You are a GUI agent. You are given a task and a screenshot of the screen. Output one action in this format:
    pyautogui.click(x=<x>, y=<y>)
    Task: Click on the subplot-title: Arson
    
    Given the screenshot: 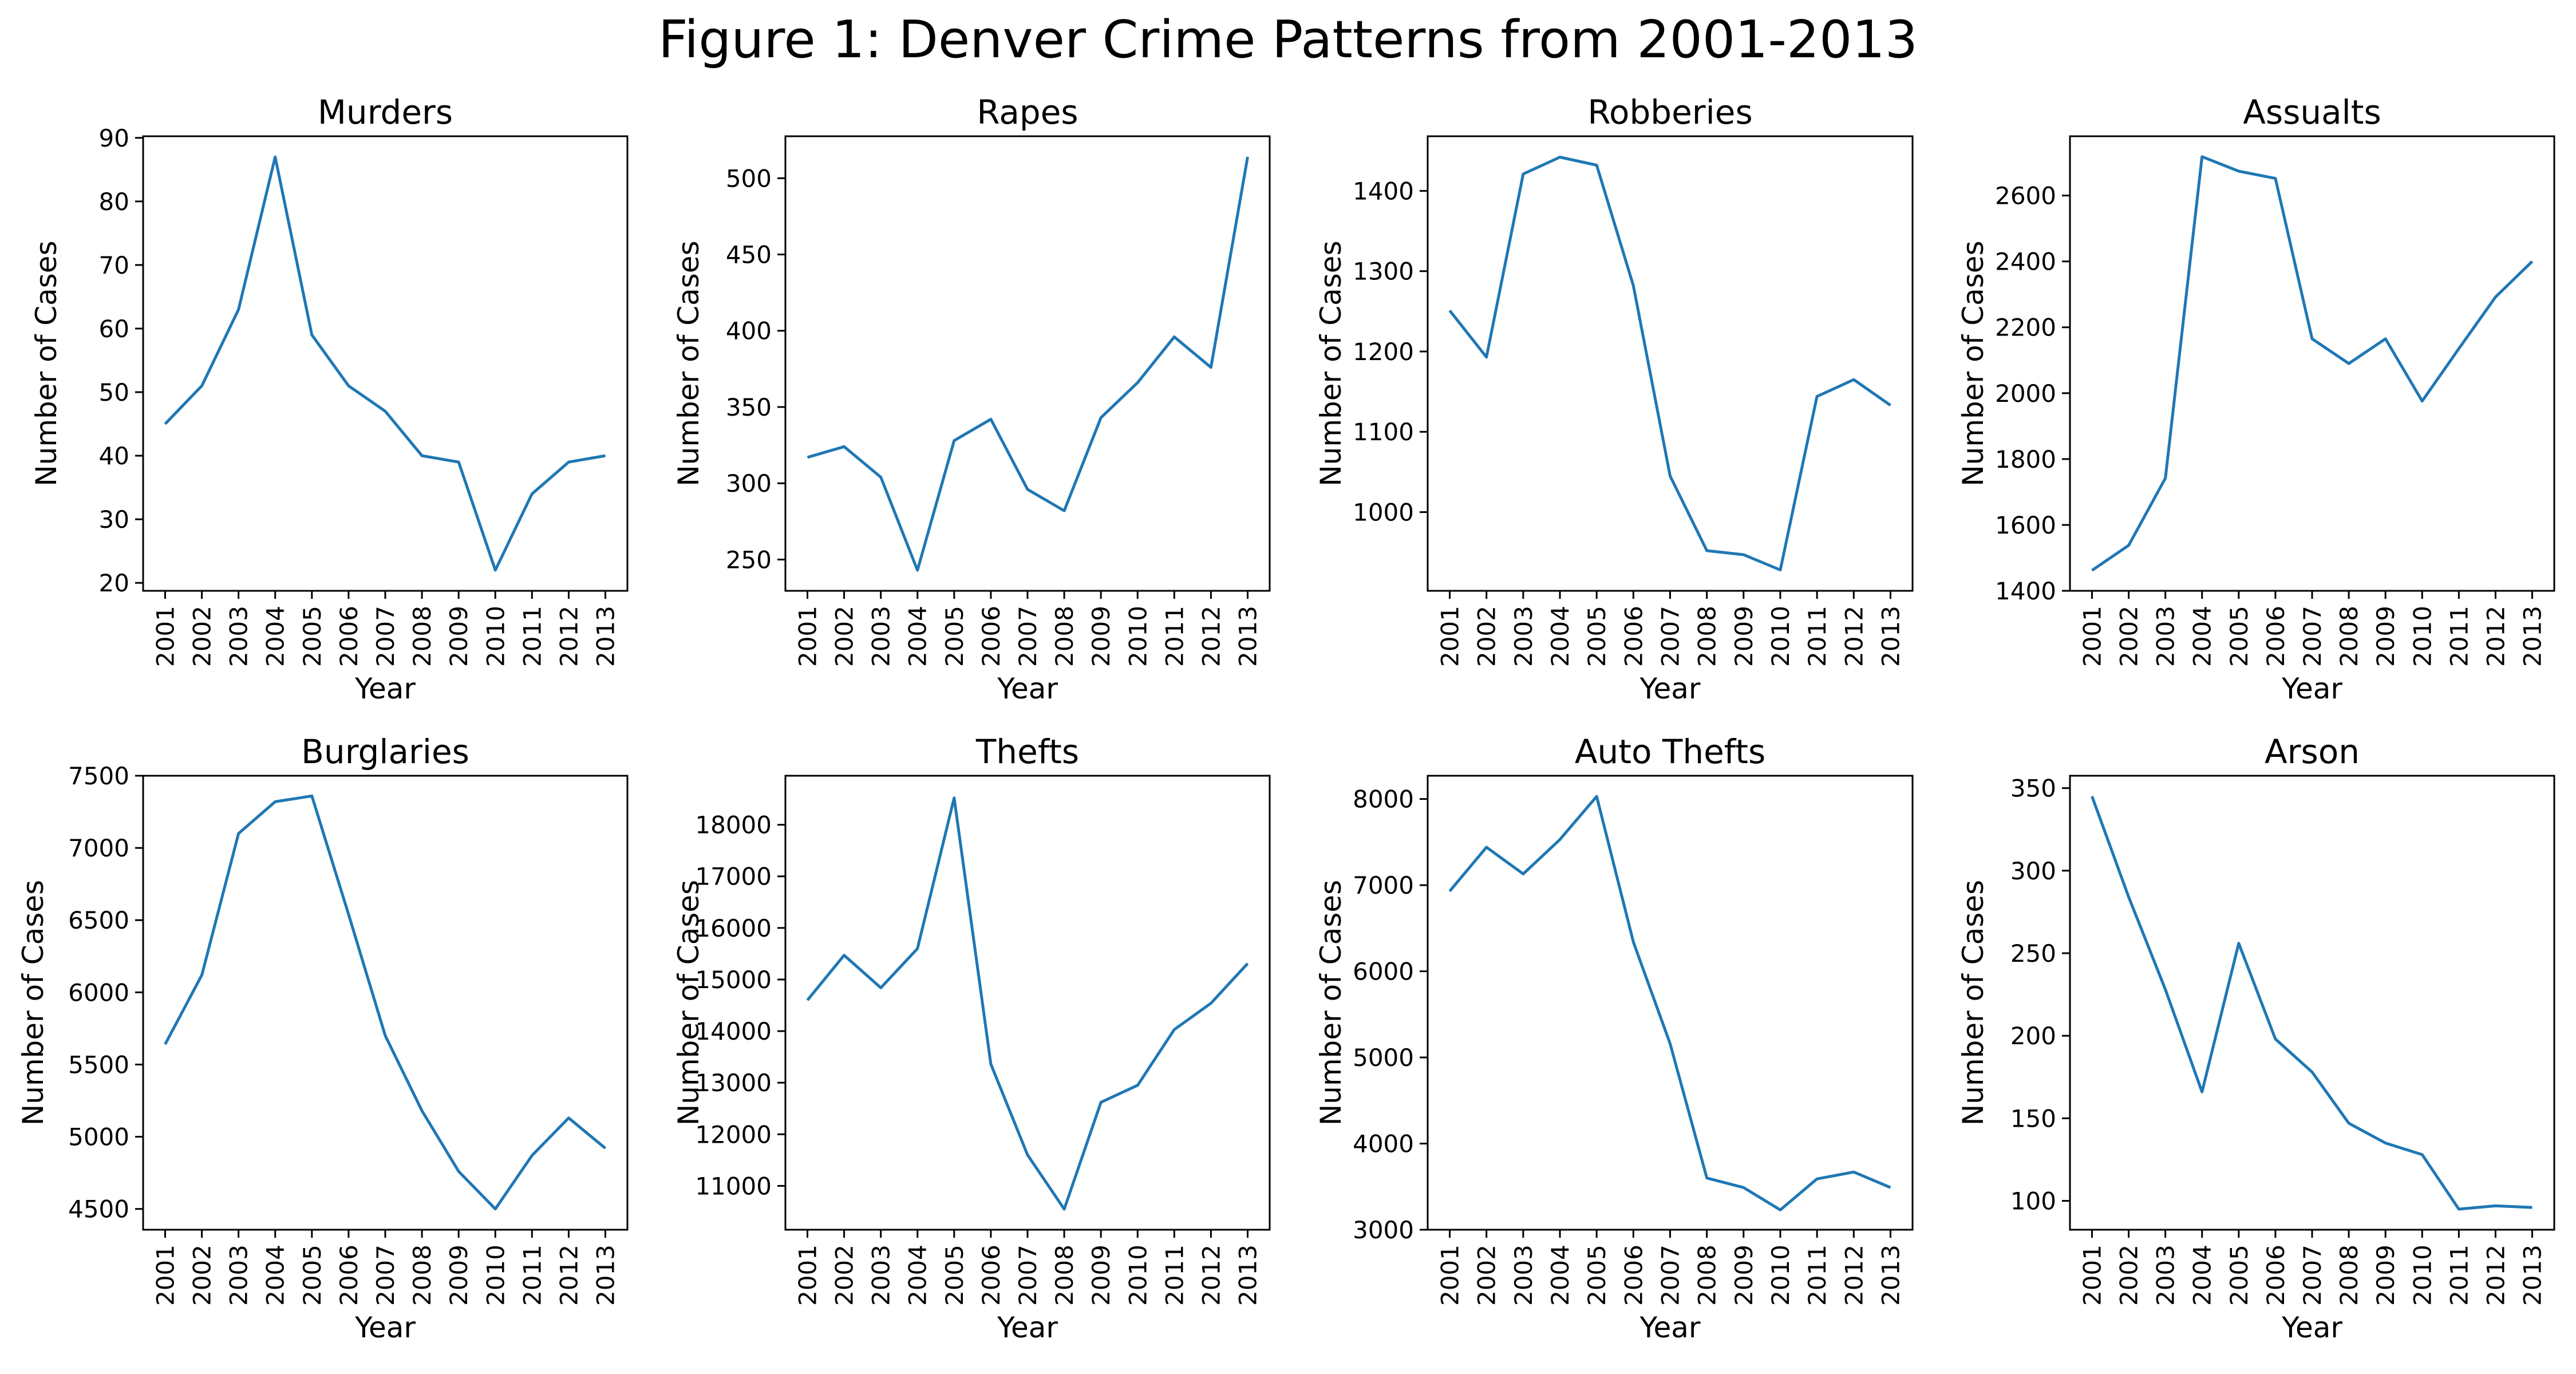 What is the action you would take?
    pyautogui.click(x=2312, y=752)
    